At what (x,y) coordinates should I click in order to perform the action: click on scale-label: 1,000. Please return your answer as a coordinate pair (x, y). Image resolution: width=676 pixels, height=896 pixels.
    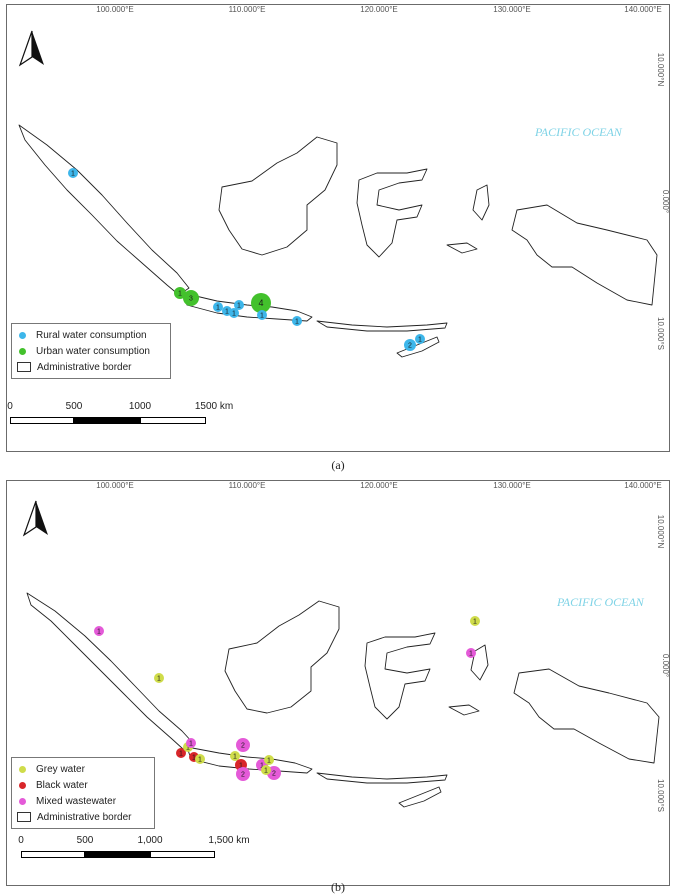
    Looking at the image, I should click on (150, 840).